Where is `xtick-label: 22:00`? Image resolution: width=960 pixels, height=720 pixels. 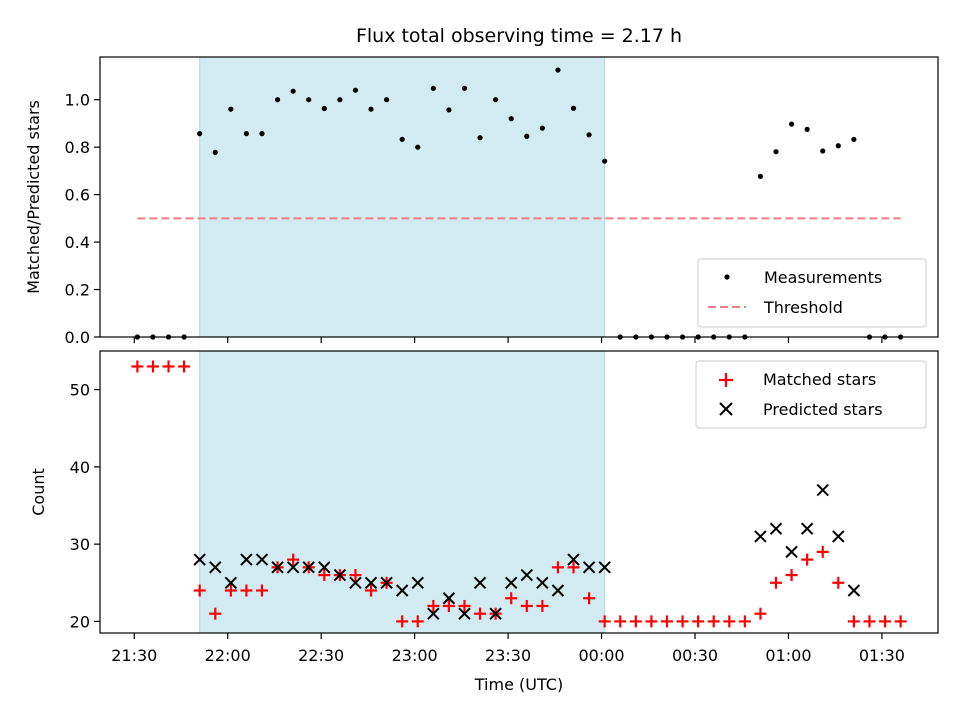 xtick-label: 22:00 is located at coordinates (228, 655).